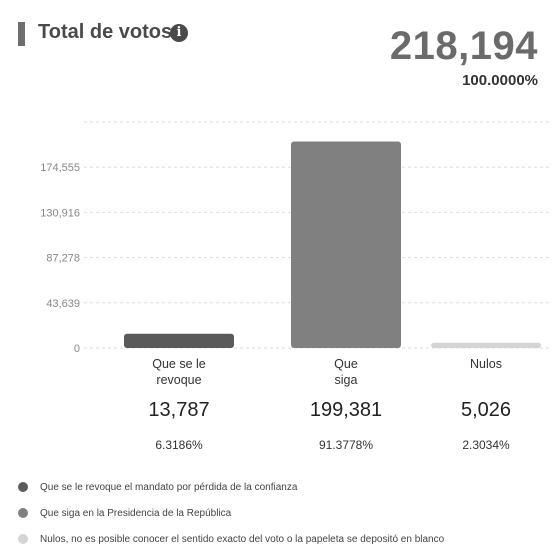 The height and width of the screenshot is (552, 560). Describe the element at coordinates (105, 32) in the screenshot. I see `chart-title: Total de votos` at that location.